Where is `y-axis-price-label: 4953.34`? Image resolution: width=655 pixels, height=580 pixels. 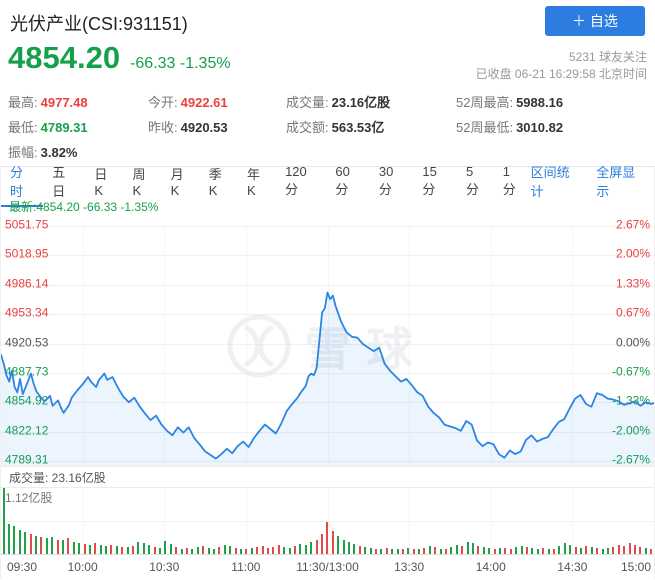
y-axis-price-label: 4953.34 is located at coordinates (27, 312).